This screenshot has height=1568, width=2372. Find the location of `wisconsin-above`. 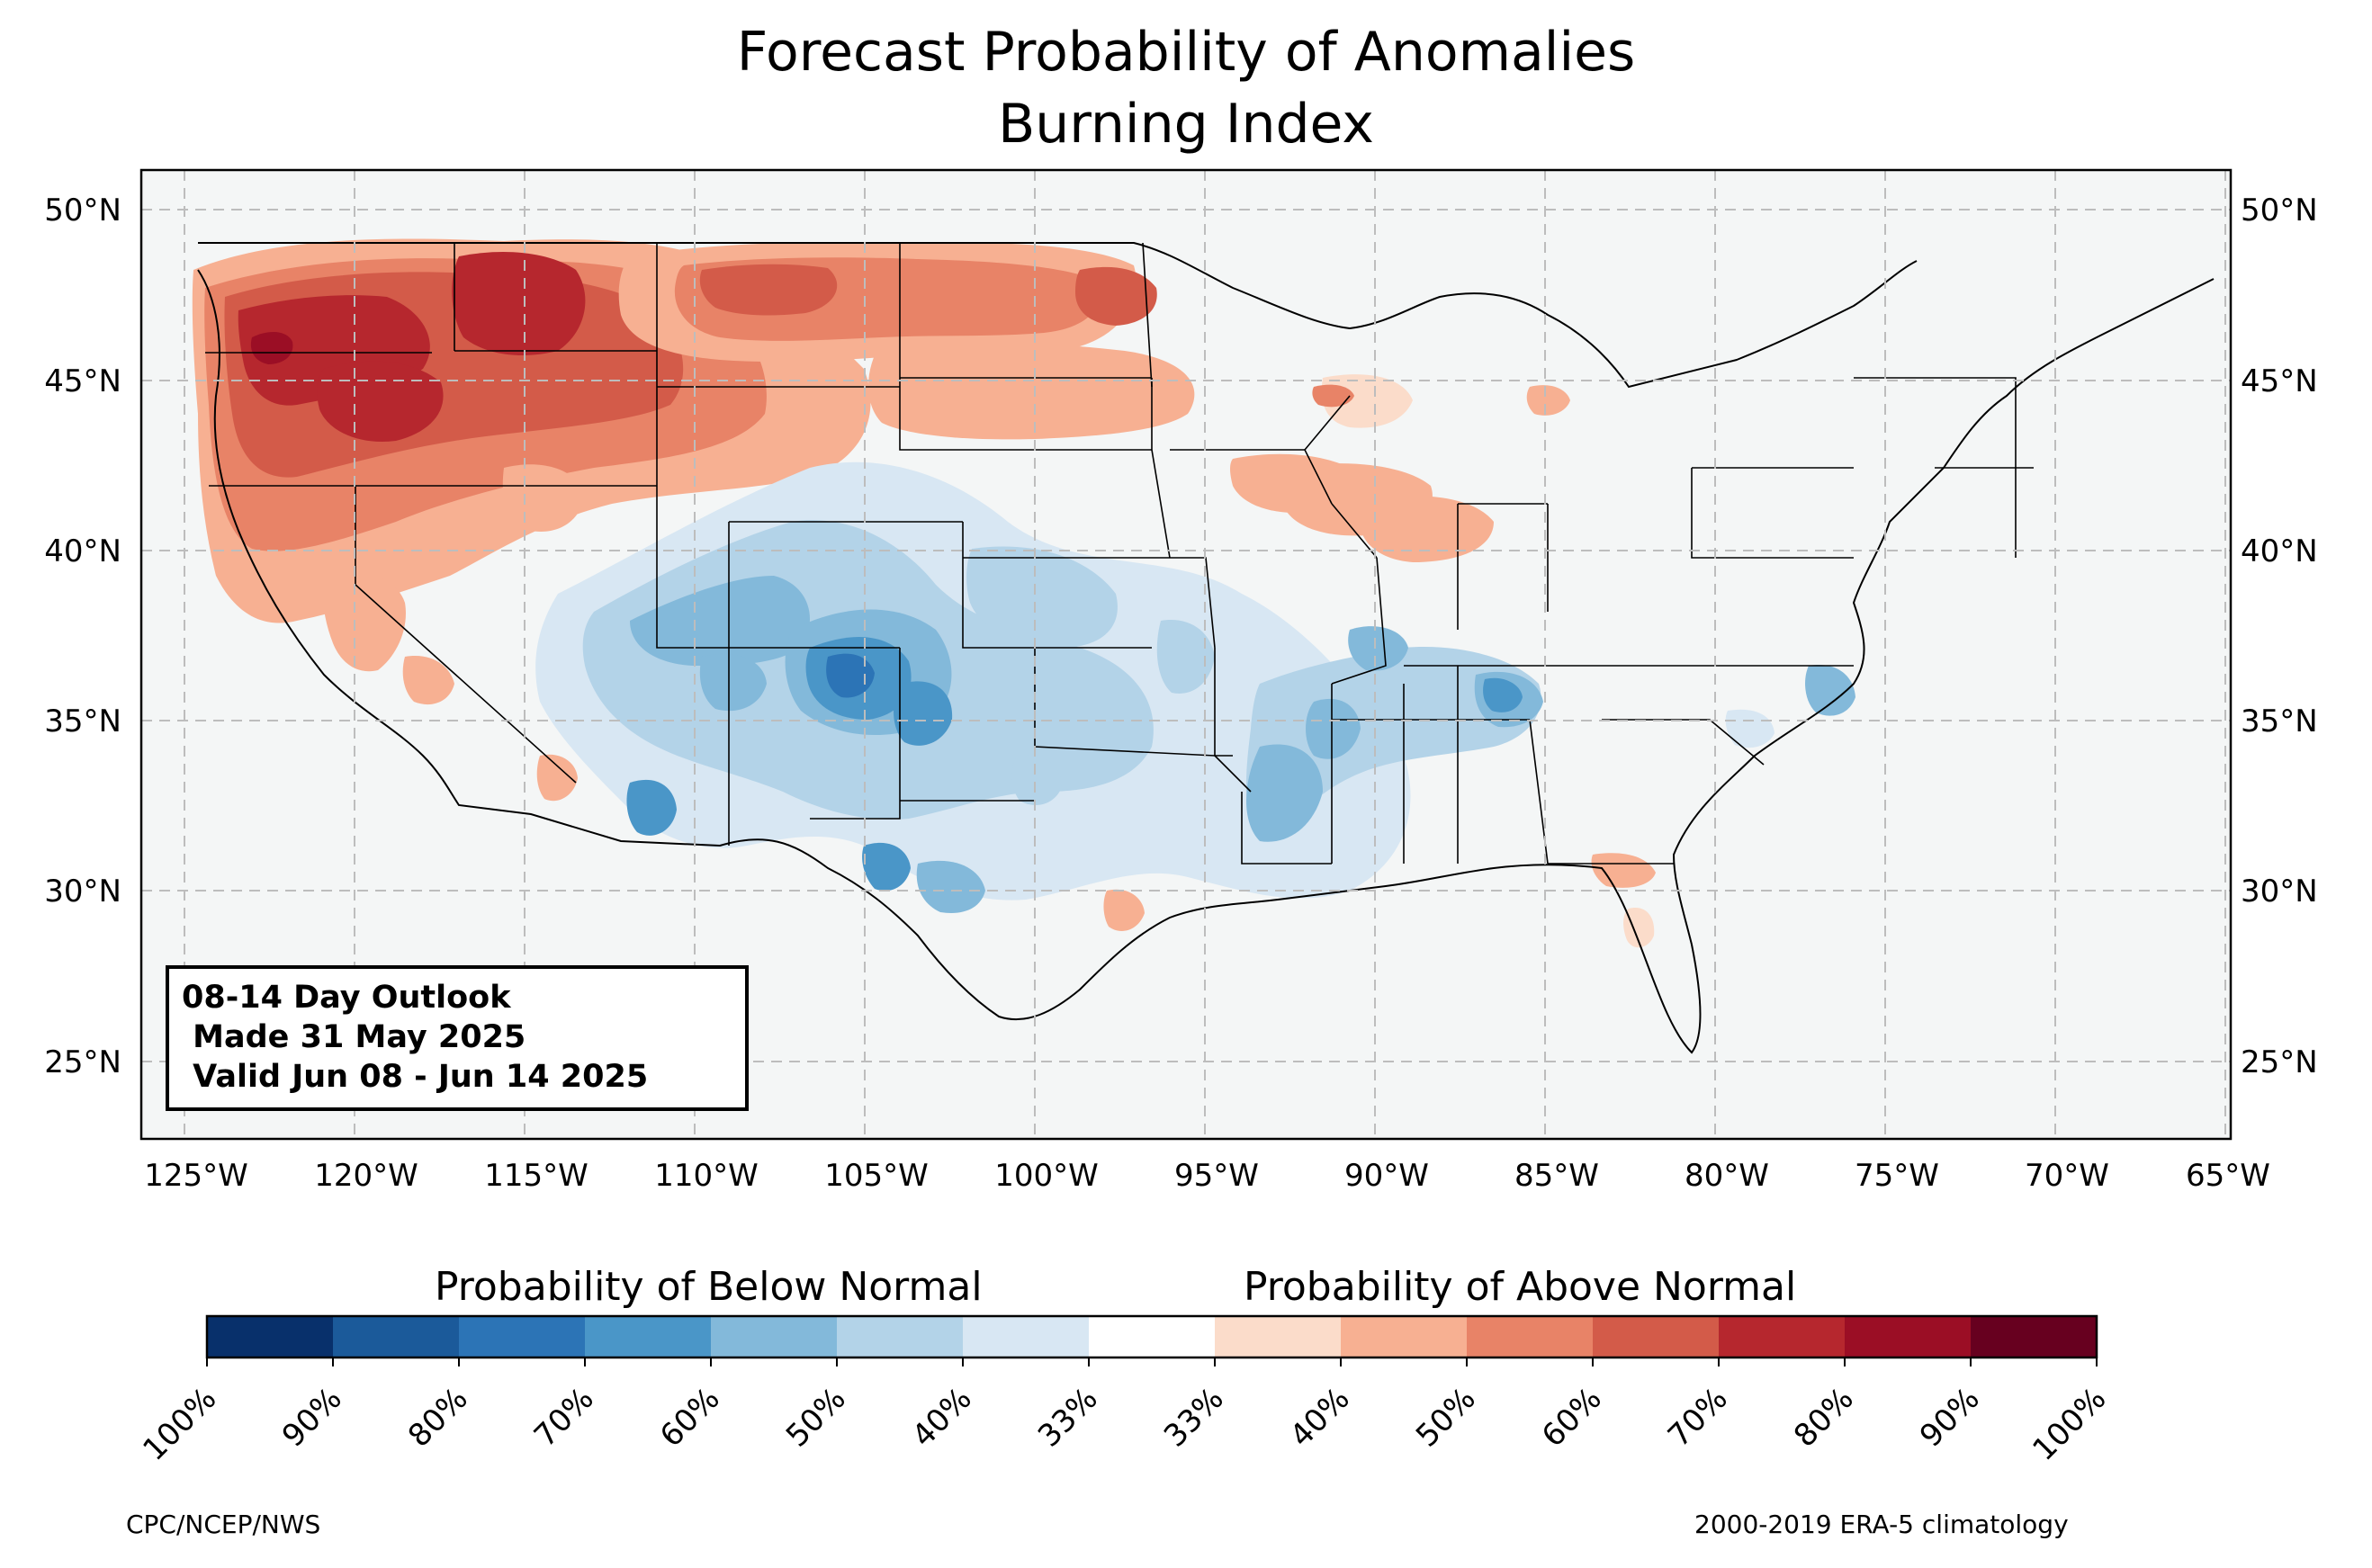

wisconsin-above is located at coordinates (1333, 396).